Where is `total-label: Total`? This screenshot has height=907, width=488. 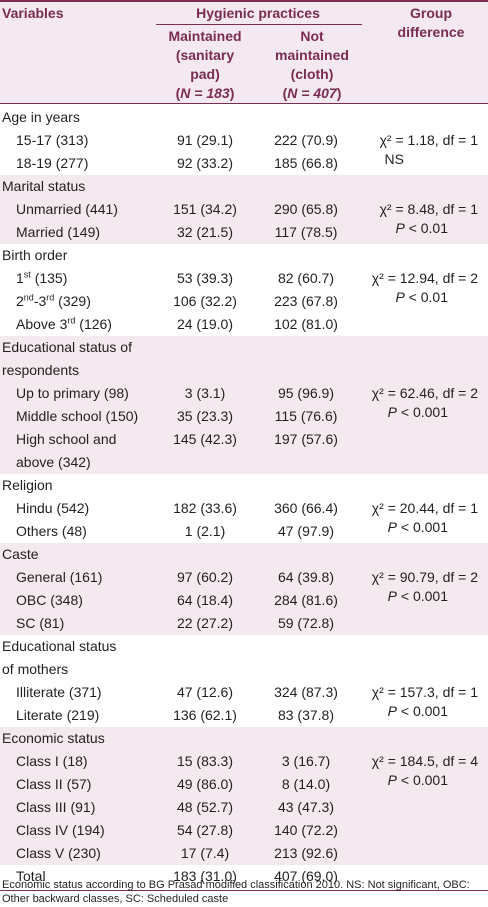 total-label: Total is located at coordinates (31, 876).